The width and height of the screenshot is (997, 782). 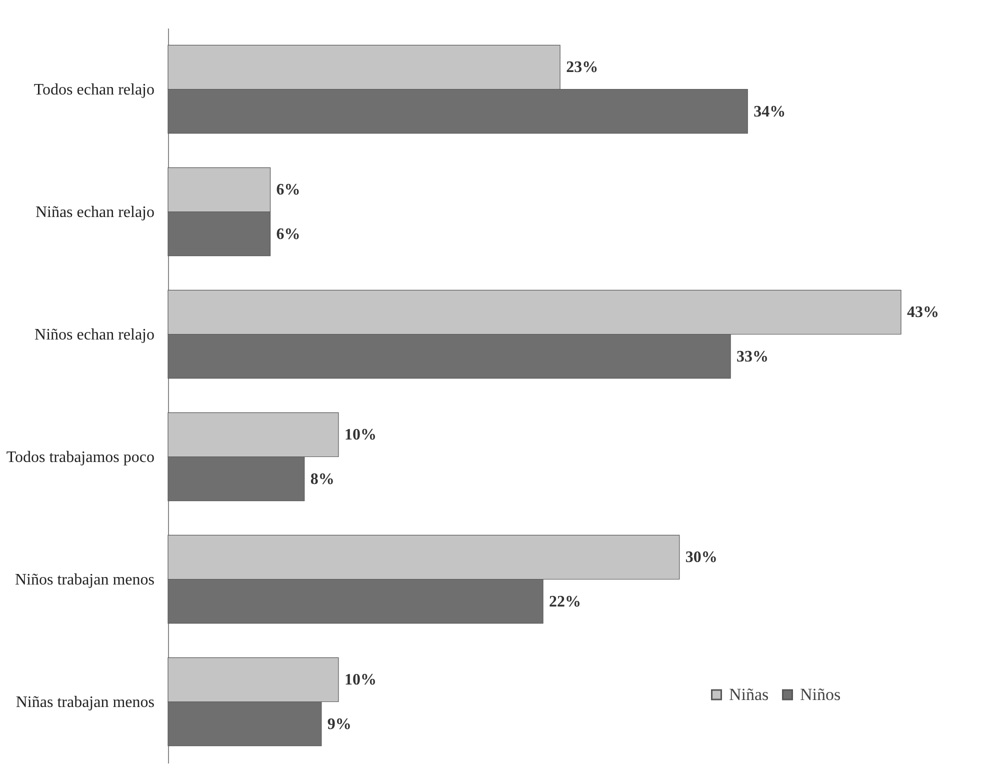 What do you see at coordinates (94, 212) in the screenshot?
I see `y-tick-label: Niñas echan relajo` at bounding box center [94, 212].